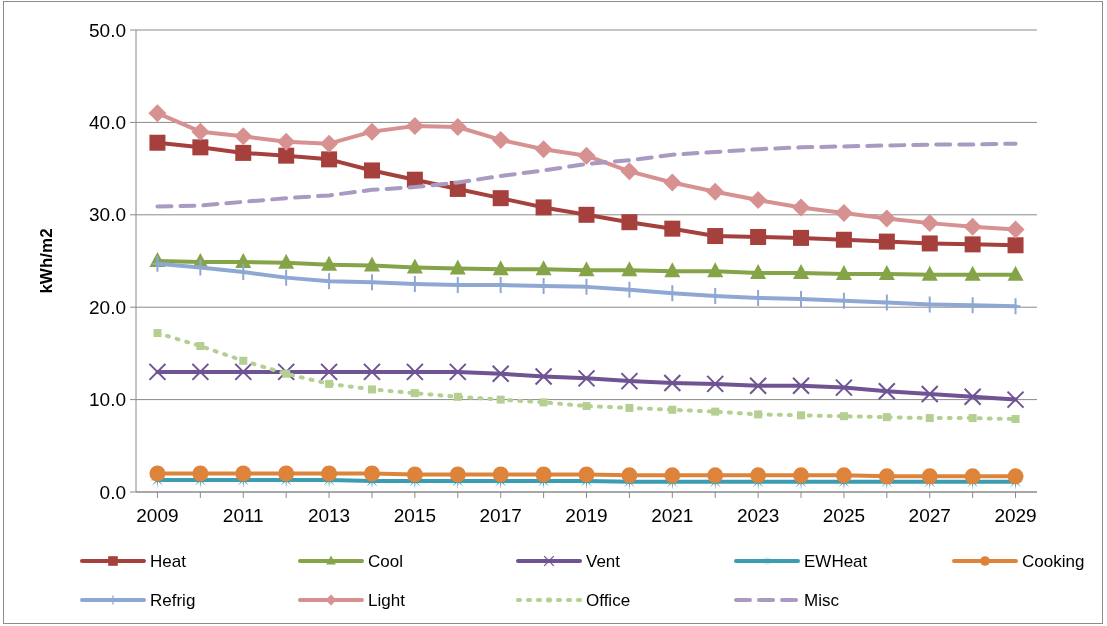 The height and width of the screenshot is (626, 1107). I want to click on x-tick-label: 2027, so click(929, 515).